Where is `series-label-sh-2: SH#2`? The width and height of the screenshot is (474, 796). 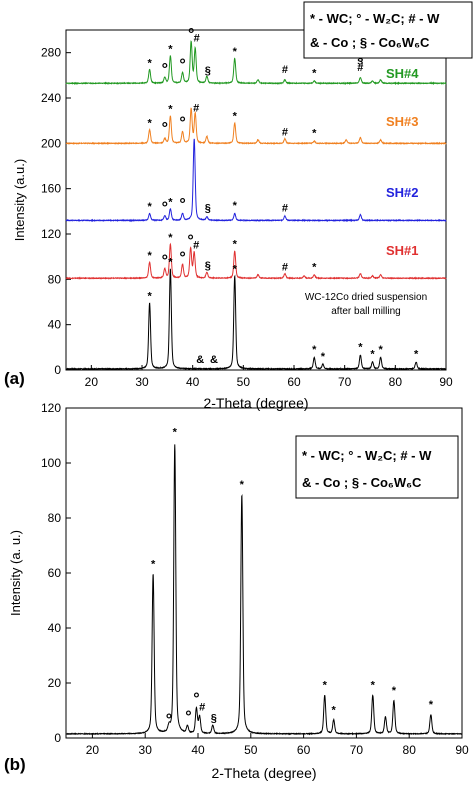
series-label-sh-2: SH#2 is located at coordinates (402, 192).